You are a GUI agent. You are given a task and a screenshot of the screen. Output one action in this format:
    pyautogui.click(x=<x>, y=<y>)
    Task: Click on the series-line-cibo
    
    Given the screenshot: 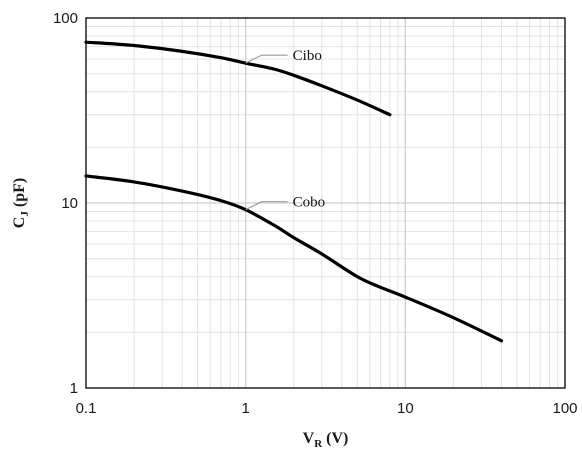 What is the action you would take?
    pyautogui.click(x=238, y=78)
    